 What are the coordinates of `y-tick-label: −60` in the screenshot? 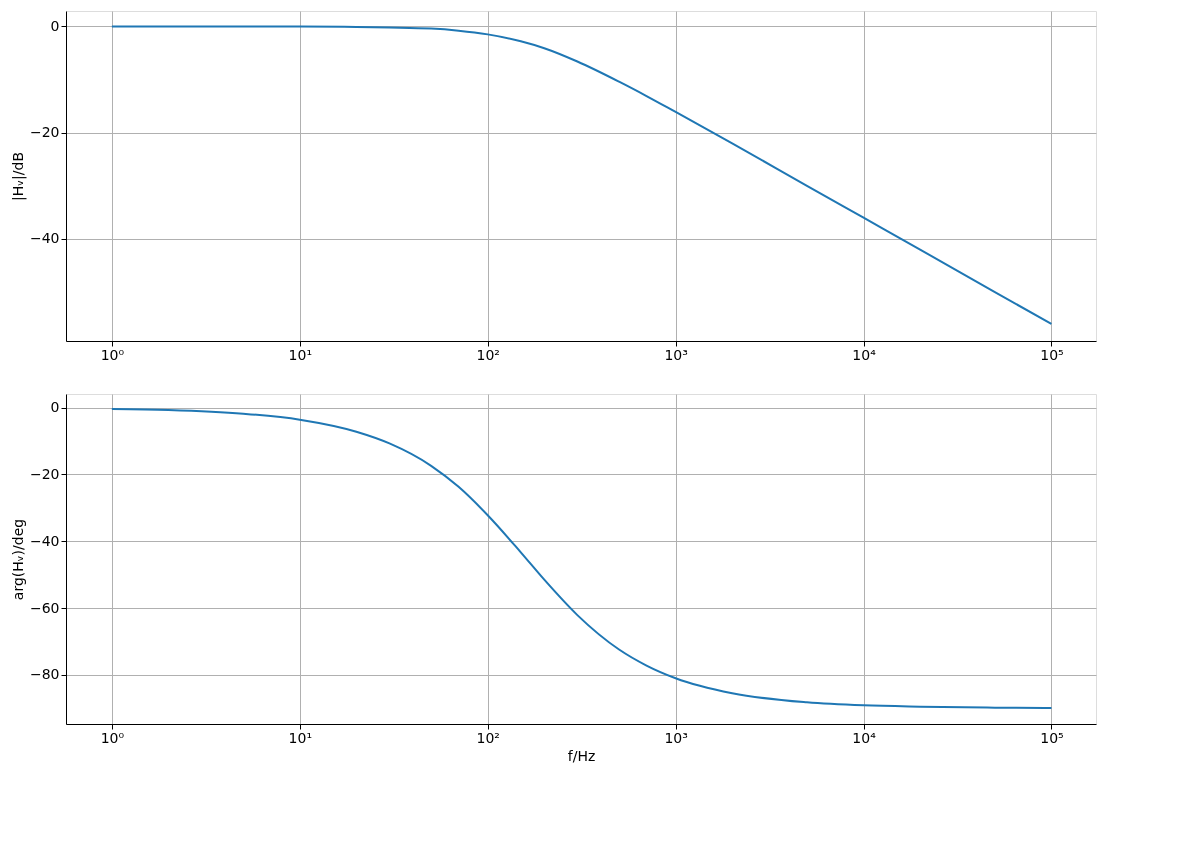 It's located at (44, 607).